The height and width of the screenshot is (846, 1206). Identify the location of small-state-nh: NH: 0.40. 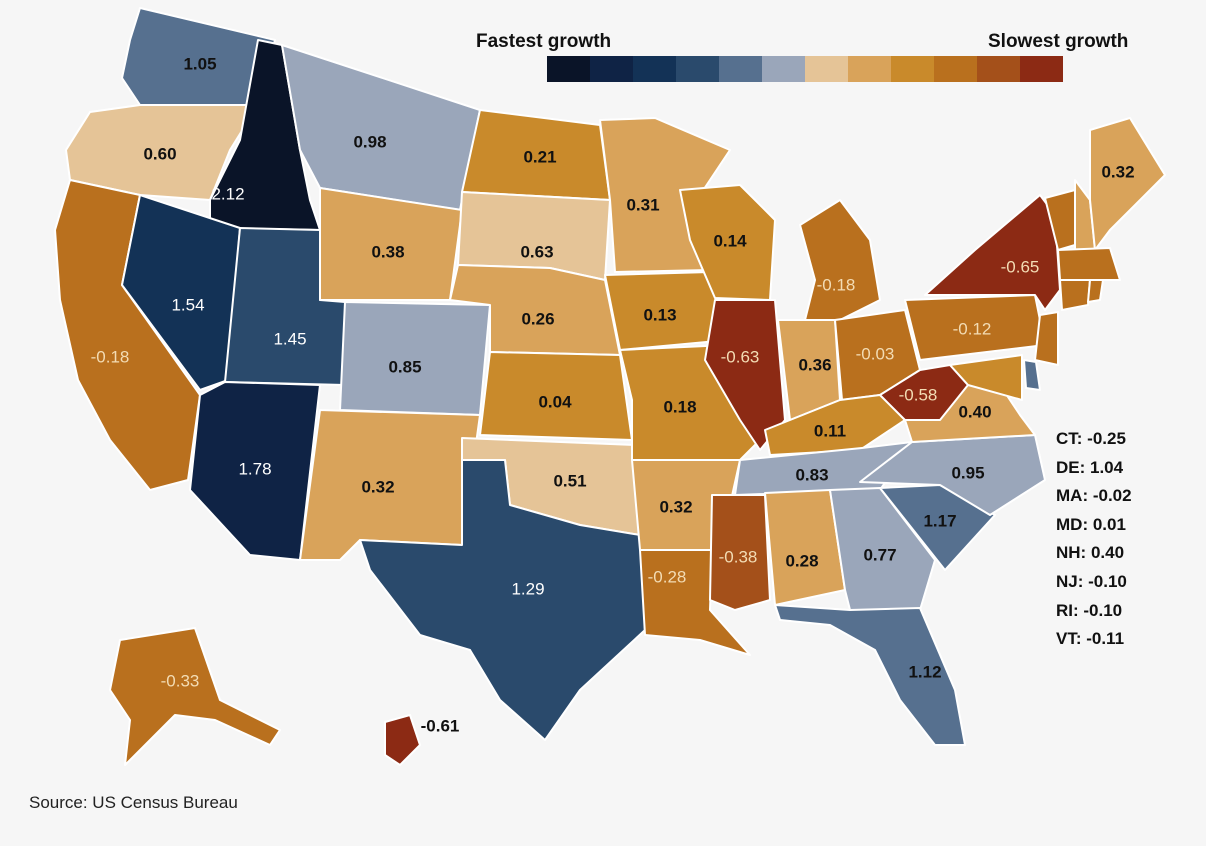
(1090, 553).